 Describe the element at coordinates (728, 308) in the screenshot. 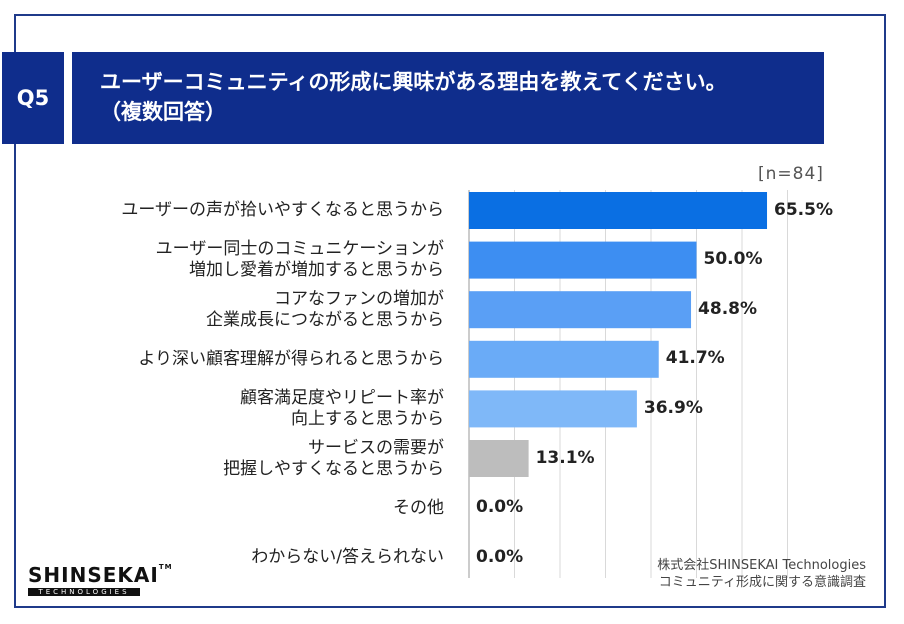

I see `value-label: 48.8%` at that location.